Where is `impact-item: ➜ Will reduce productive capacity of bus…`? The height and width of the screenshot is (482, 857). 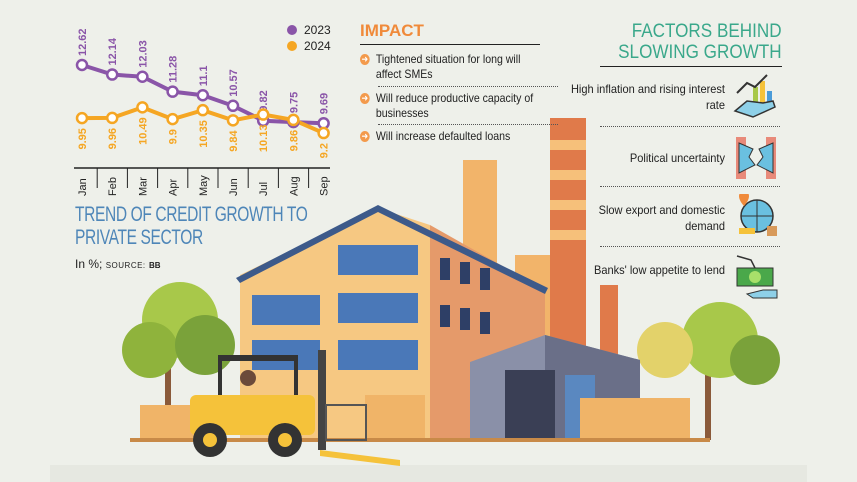 impact-item: ➜ Will reduce productive capacity of bus… is located at coordinates (447, 105).